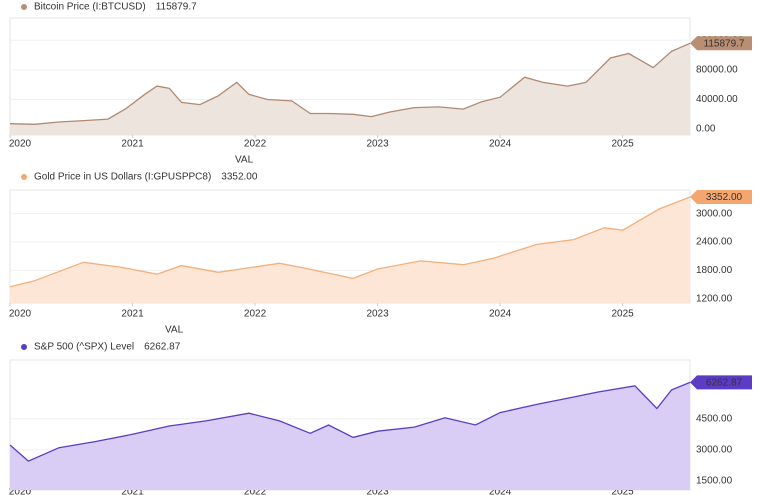 The width and height of the screenshot is (765, 495). Describe the element at coordinates (714, 270) in the screenshot. I see `y-tick-label: 1800.00` at that location.